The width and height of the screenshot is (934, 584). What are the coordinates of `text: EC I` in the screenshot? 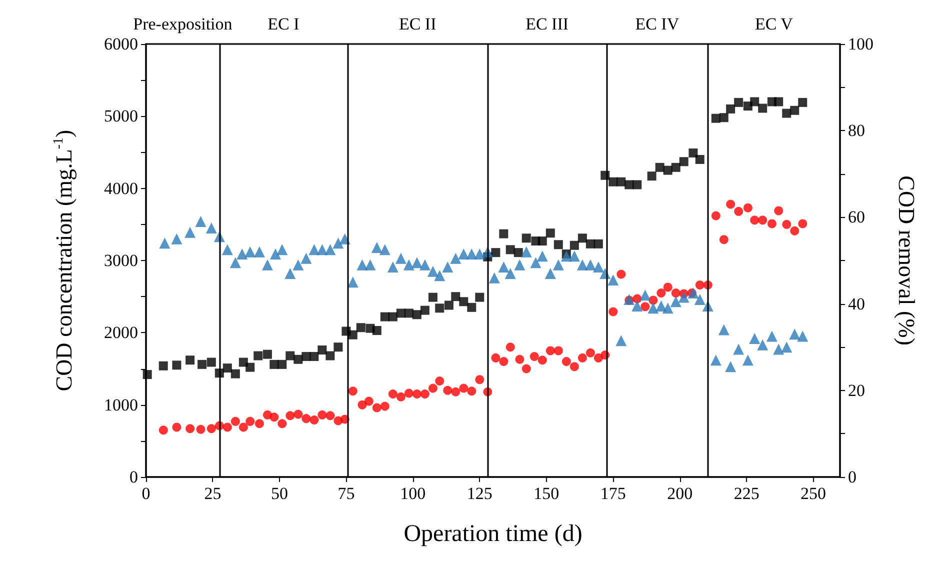 It's located at (284, 24).